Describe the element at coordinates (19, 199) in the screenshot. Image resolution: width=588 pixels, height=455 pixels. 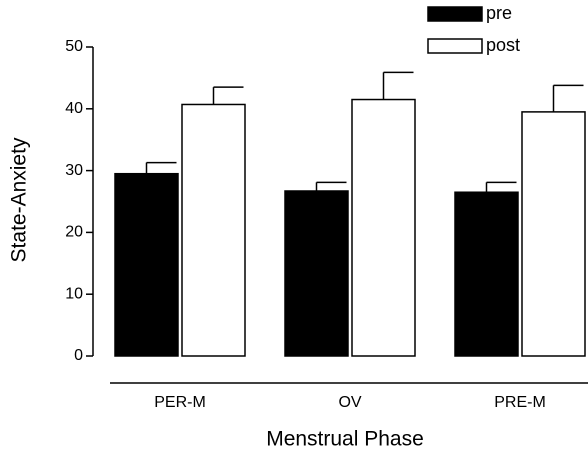
I see `y-axis-label: State-Anxiety` at that location.